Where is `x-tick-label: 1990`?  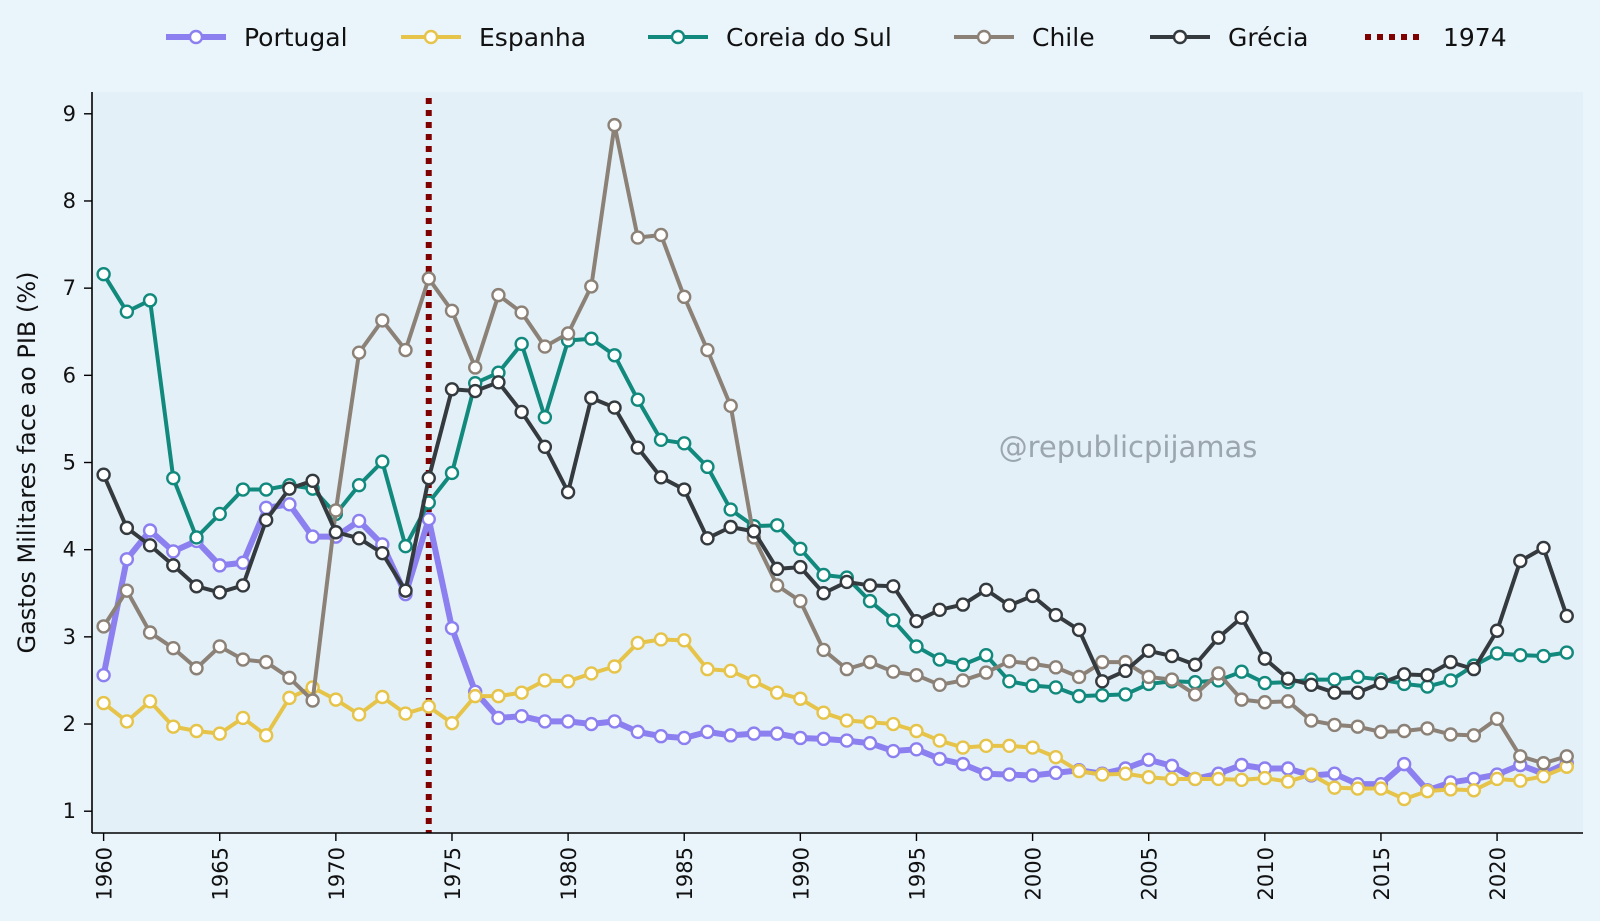
x-tick-label: 1990 is located at coordinates (801, 873).